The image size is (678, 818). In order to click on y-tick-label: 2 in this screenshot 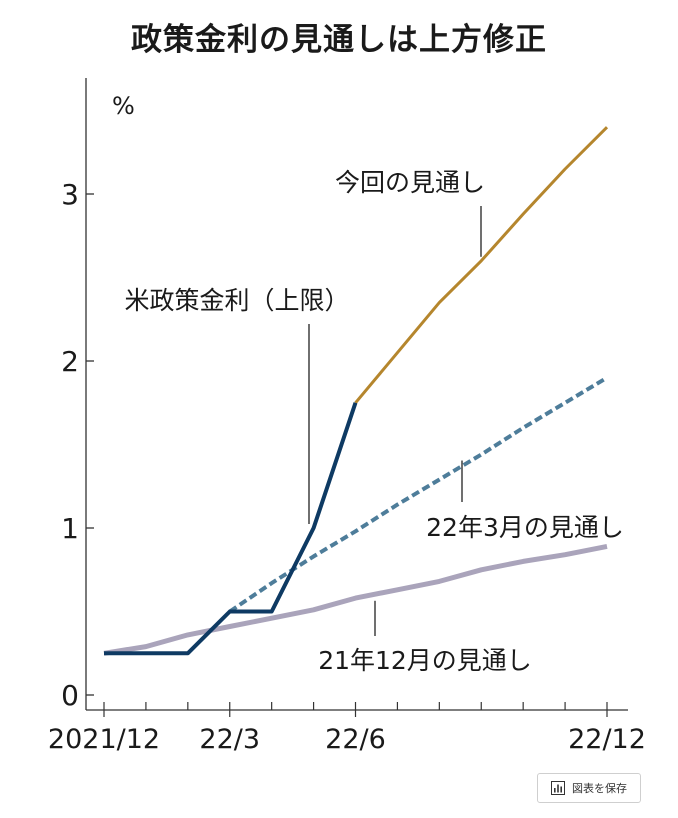, I will do `click(70, 361)`.